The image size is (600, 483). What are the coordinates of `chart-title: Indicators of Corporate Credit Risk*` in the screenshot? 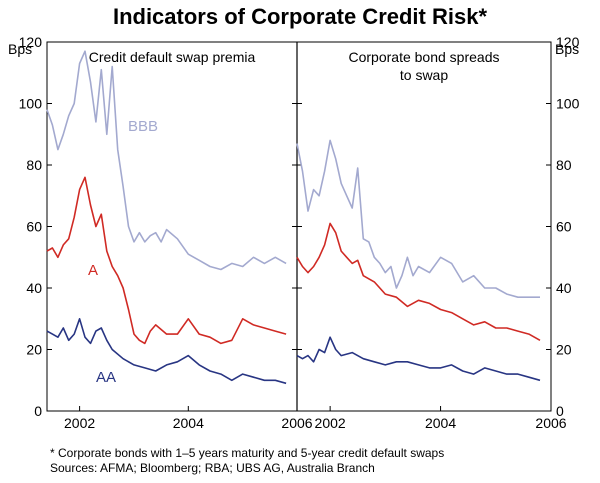 It's located at (300, 16).